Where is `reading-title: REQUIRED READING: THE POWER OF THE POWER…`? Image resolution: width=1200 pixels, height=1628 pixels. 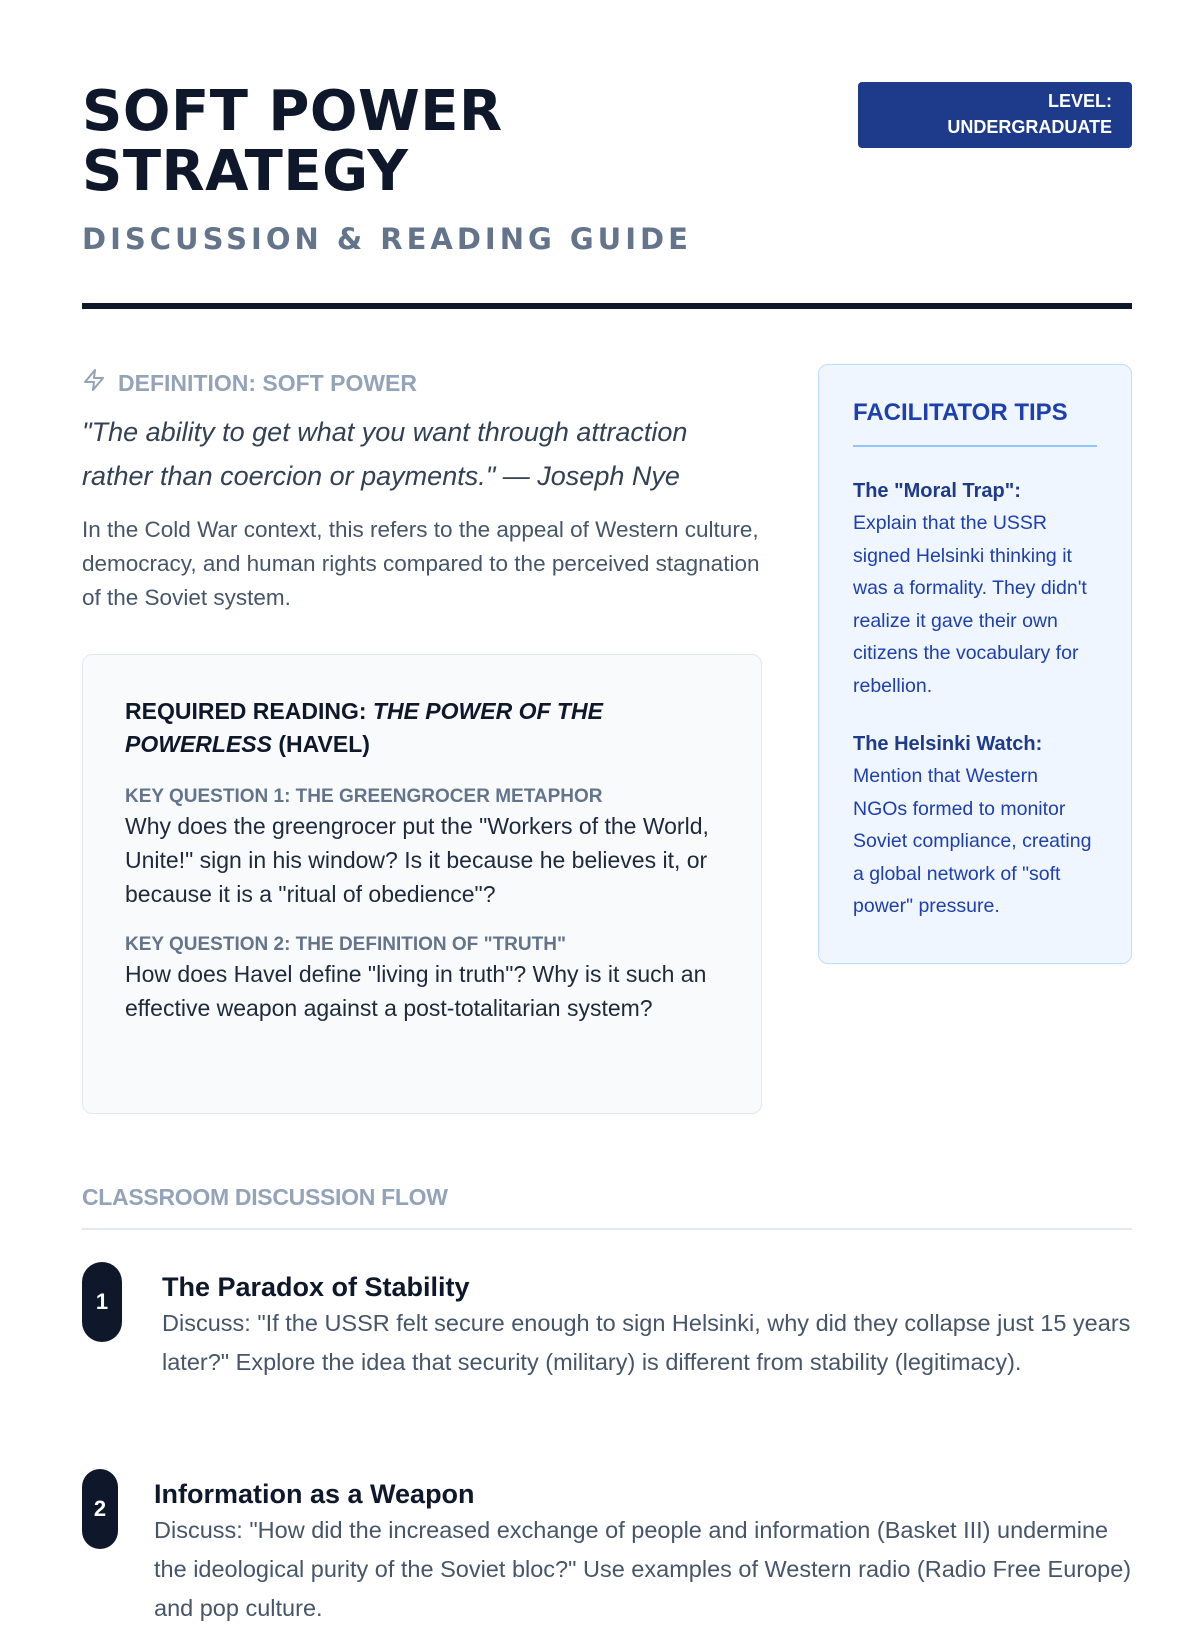 reading-title: REQUIRED READING: THE POWER OF THE POWER… is located at coordinates (422, 728).